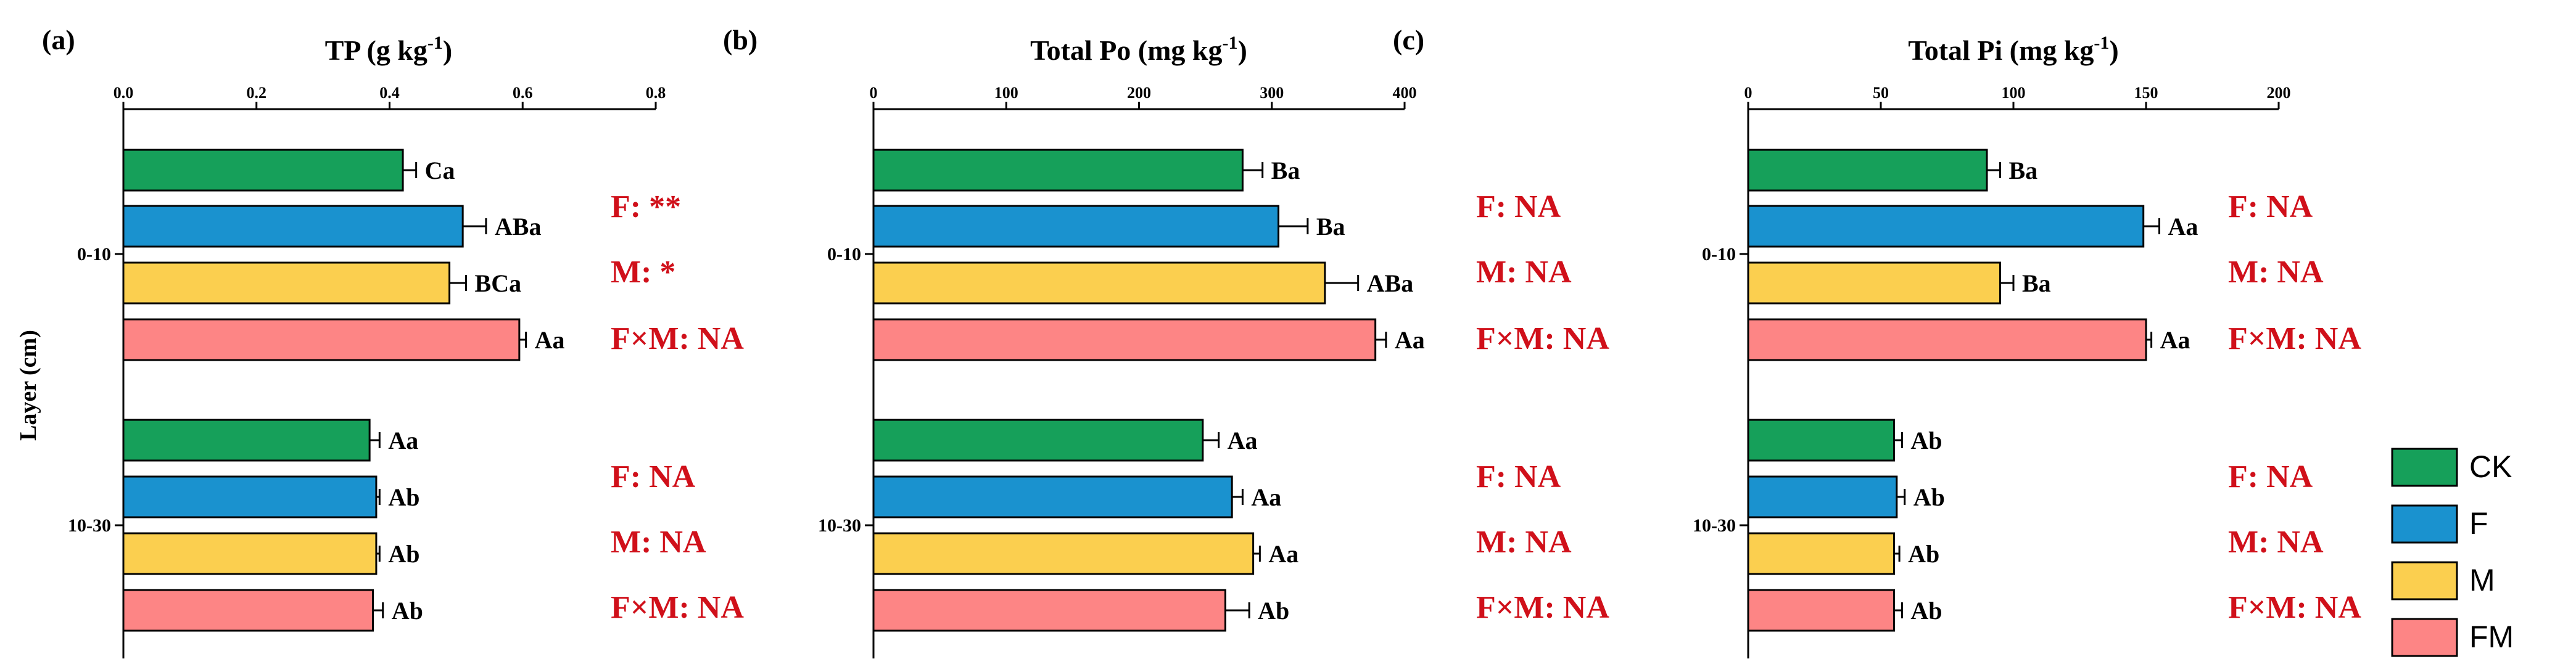 The height and width of the screenshot is (672, 2576). Describe the element at coordinates (2482, 580) in the screenshot. I see `legend-label: M` at that location.